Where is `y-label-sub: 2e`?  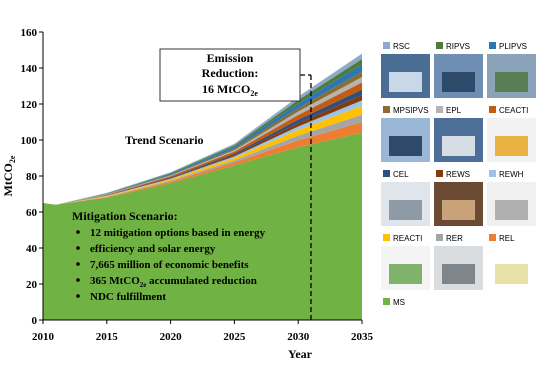 y-label-sub: 2e is located at coordinates (12, 159).